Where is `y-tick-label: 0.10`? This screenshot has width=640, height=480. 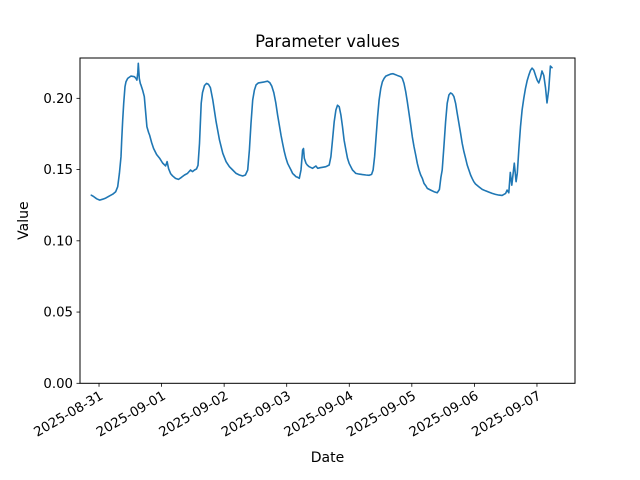
y-tick-label: 0.10 is located at coordinates (58, 241).